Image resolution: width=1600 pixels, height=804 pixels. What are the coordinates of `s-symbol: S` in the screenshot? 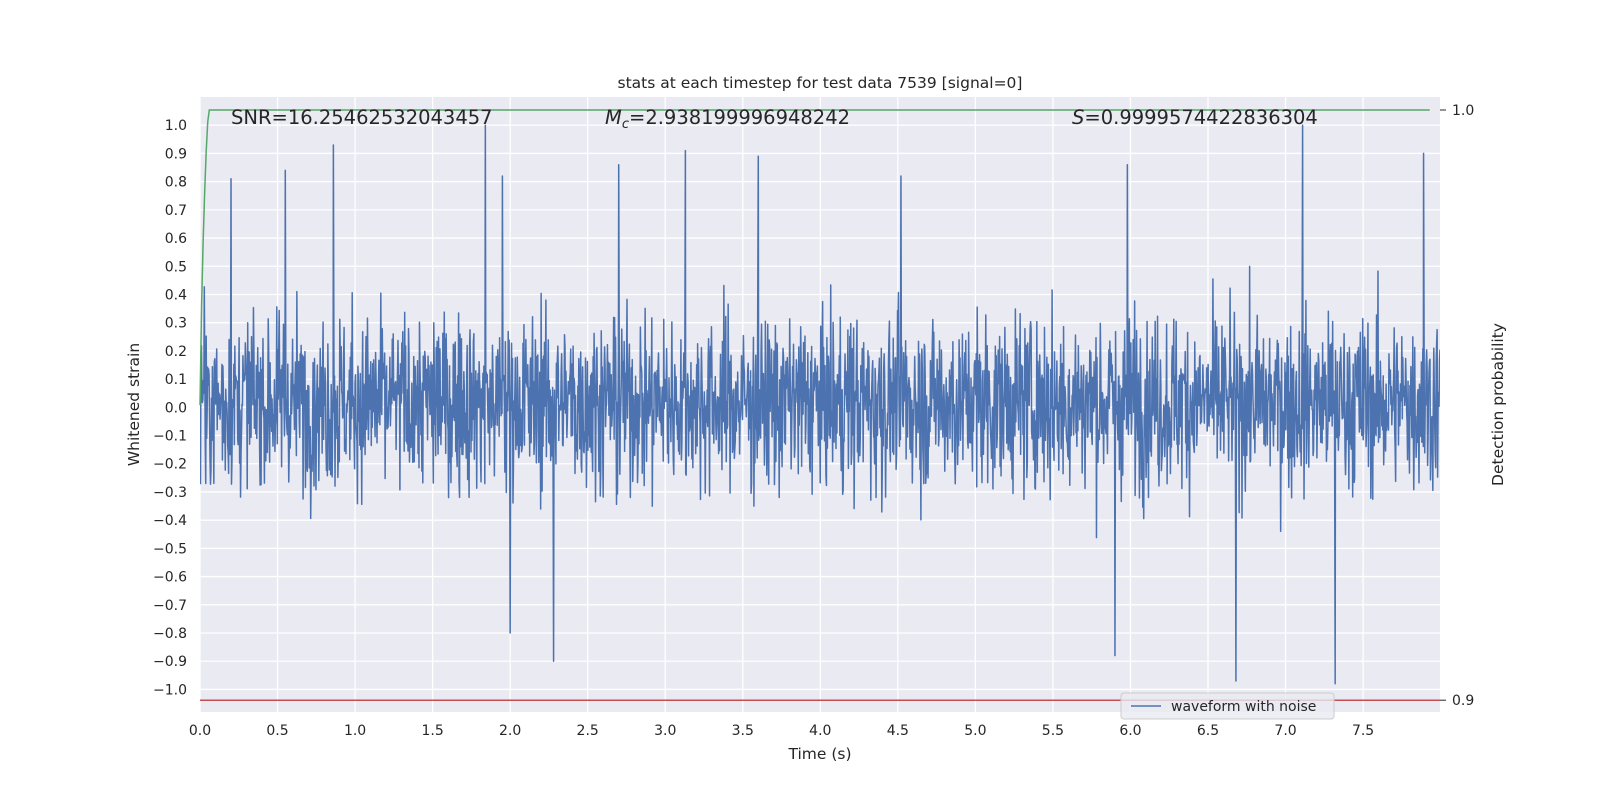 It's located at (1078, 117).